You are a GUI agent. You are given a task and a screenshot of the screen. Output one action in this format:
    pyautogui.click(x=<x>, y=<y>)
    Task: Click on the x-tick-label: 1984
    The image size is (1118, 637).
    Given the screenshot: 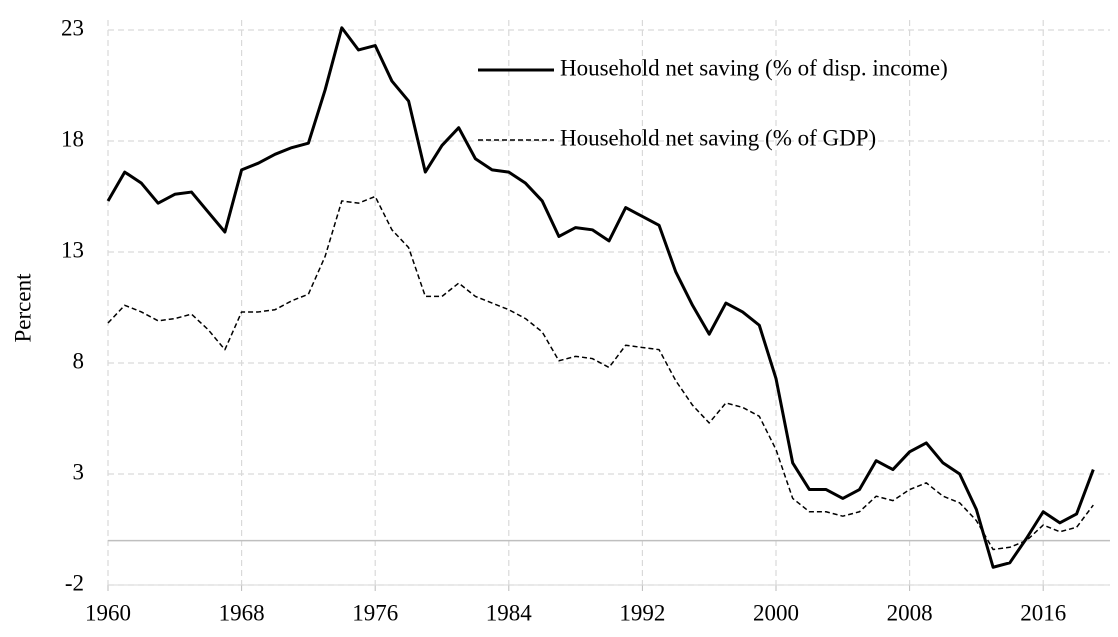 What is the action you would take?
    pyautogui.click(x=509, y=612)
    